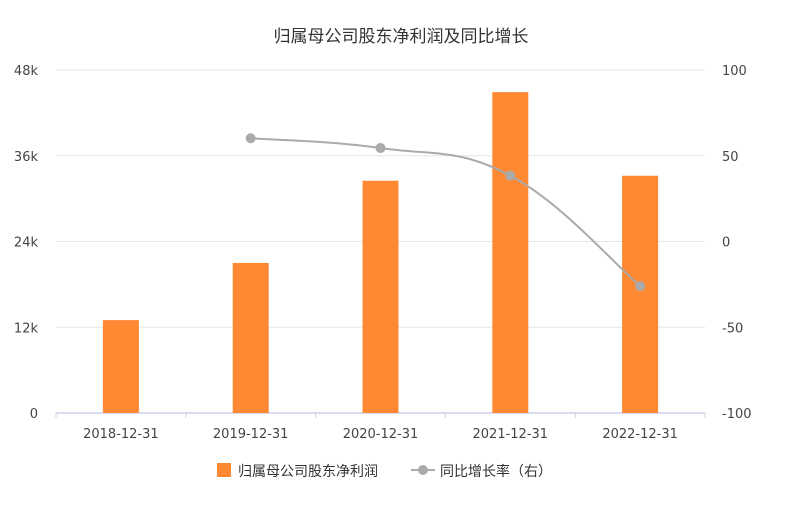 The height and width of the screenshot is (509, 802). Describe the element at coordinates (401, 37) in the screenshot. I see `chart-title: 归属母公司股东净利润及同比增长` at that location.